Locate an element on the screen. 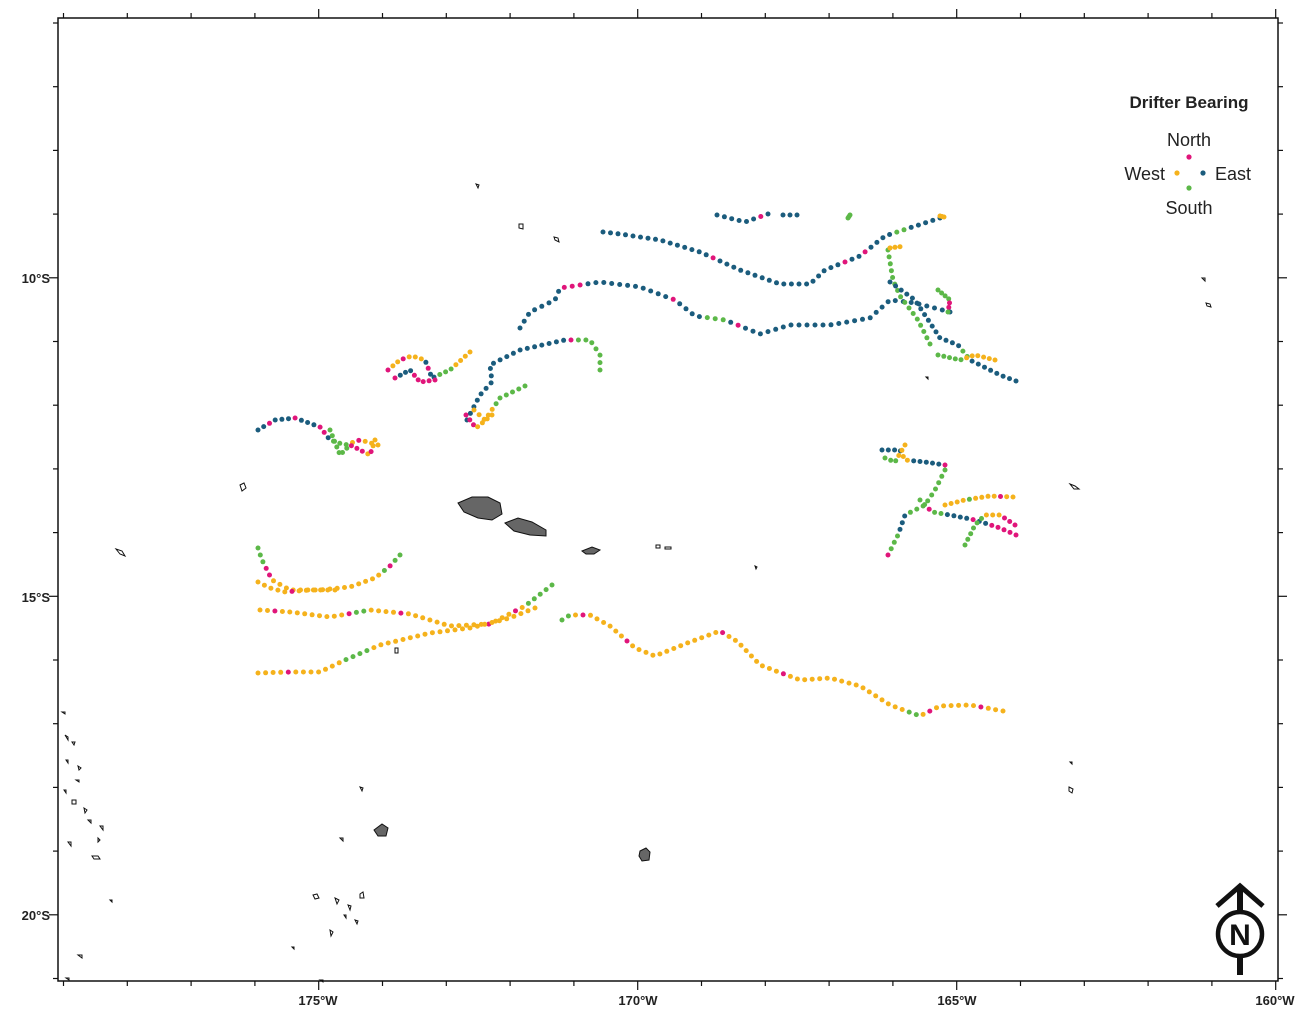 This screenshot has width=1300, height=1012. north-arrow-ring is located at coordinates (1240, 934).